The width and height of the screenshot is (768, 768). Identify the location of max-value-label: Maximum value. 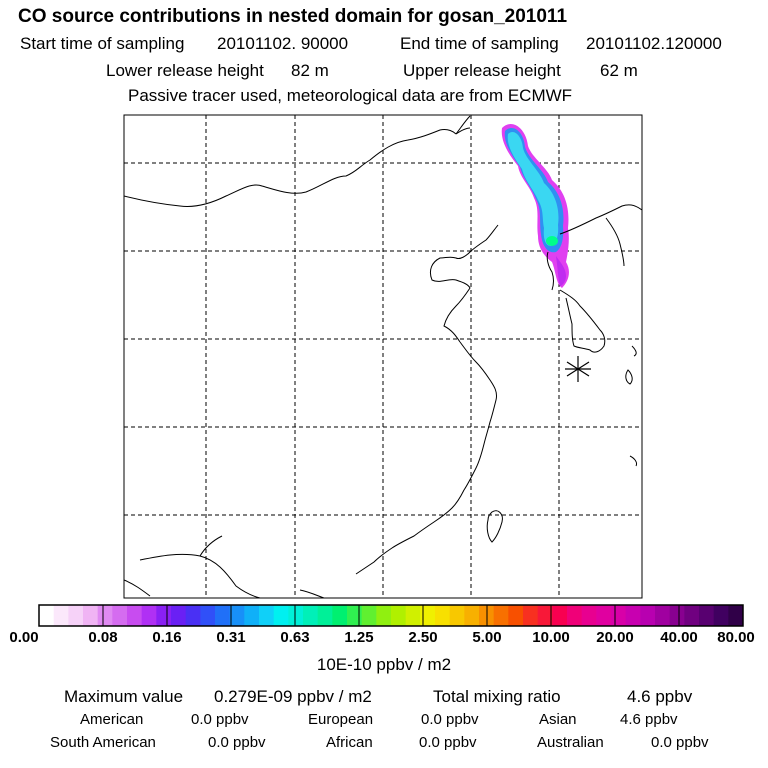
(124, 696).